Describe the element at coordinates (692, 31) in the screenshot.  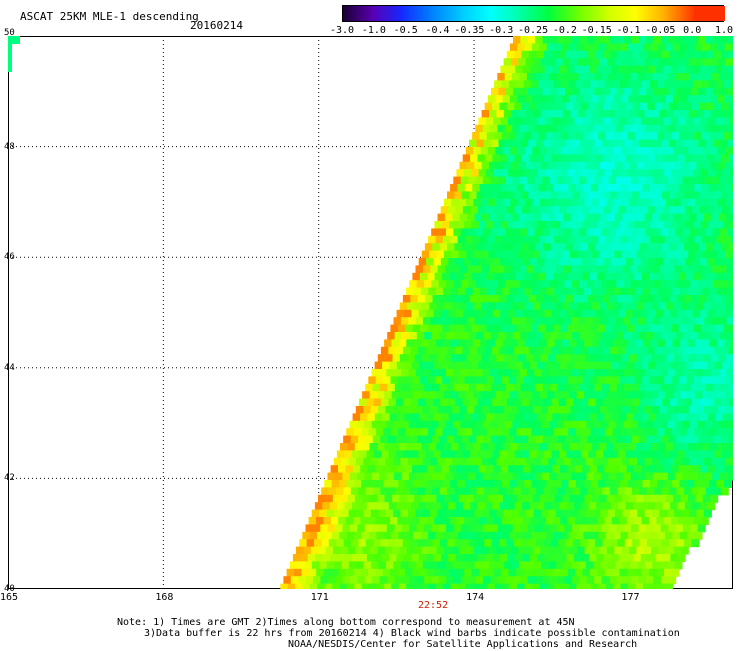
I see `color-scale-label: 0.0` at that location.